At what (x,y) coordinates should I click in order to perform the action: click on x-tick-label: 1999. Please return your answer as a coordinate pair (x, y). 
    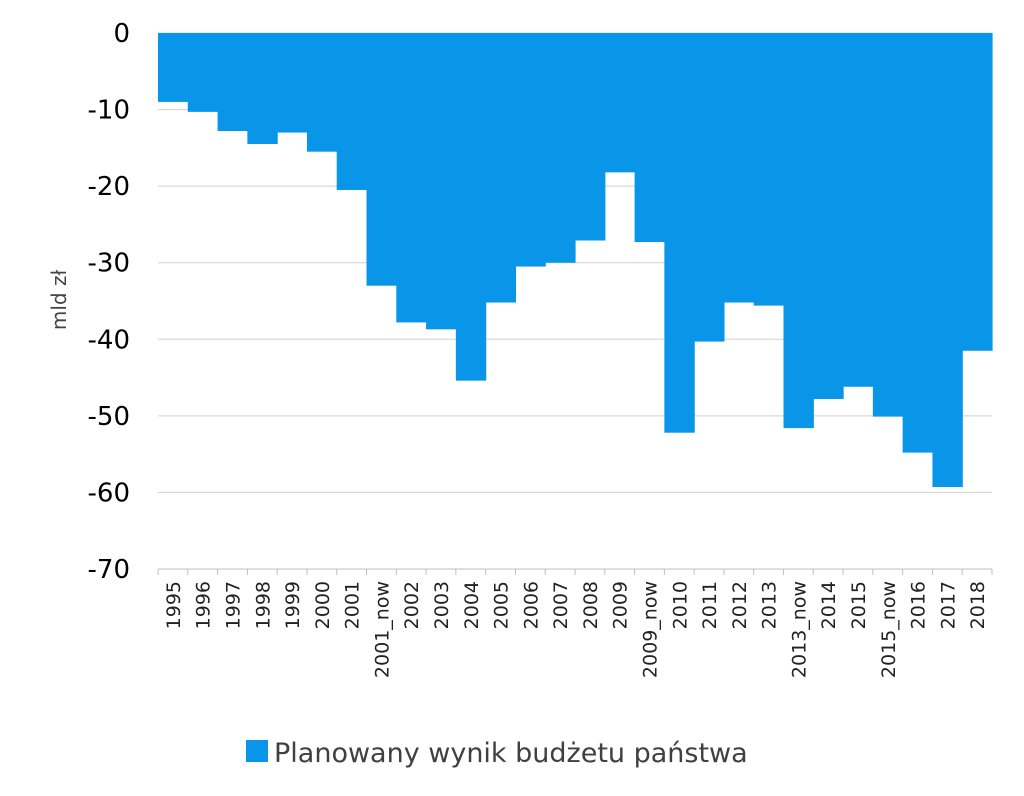
    Looking at the image, I should click on (293, 605).